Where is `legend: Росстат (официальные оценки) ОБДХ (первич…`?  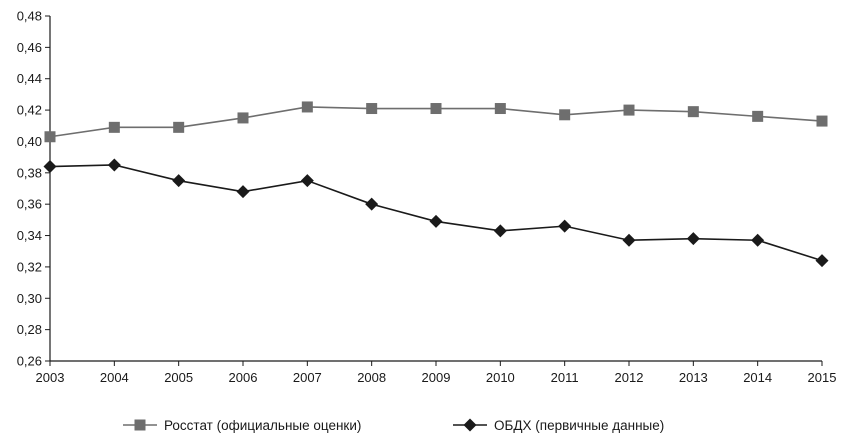 legend: Росстат (официальные оценки) ОБДХ (первич… is located at coordinates (393, 425).